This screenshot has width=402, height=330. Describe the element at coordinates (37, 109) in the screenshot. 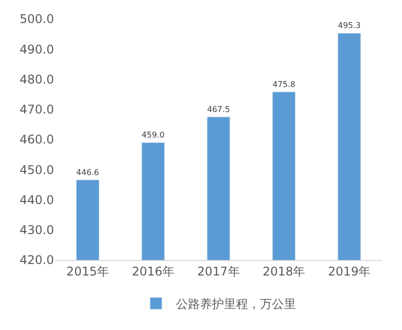

I see `y-tick-label: 470.0` at that location.